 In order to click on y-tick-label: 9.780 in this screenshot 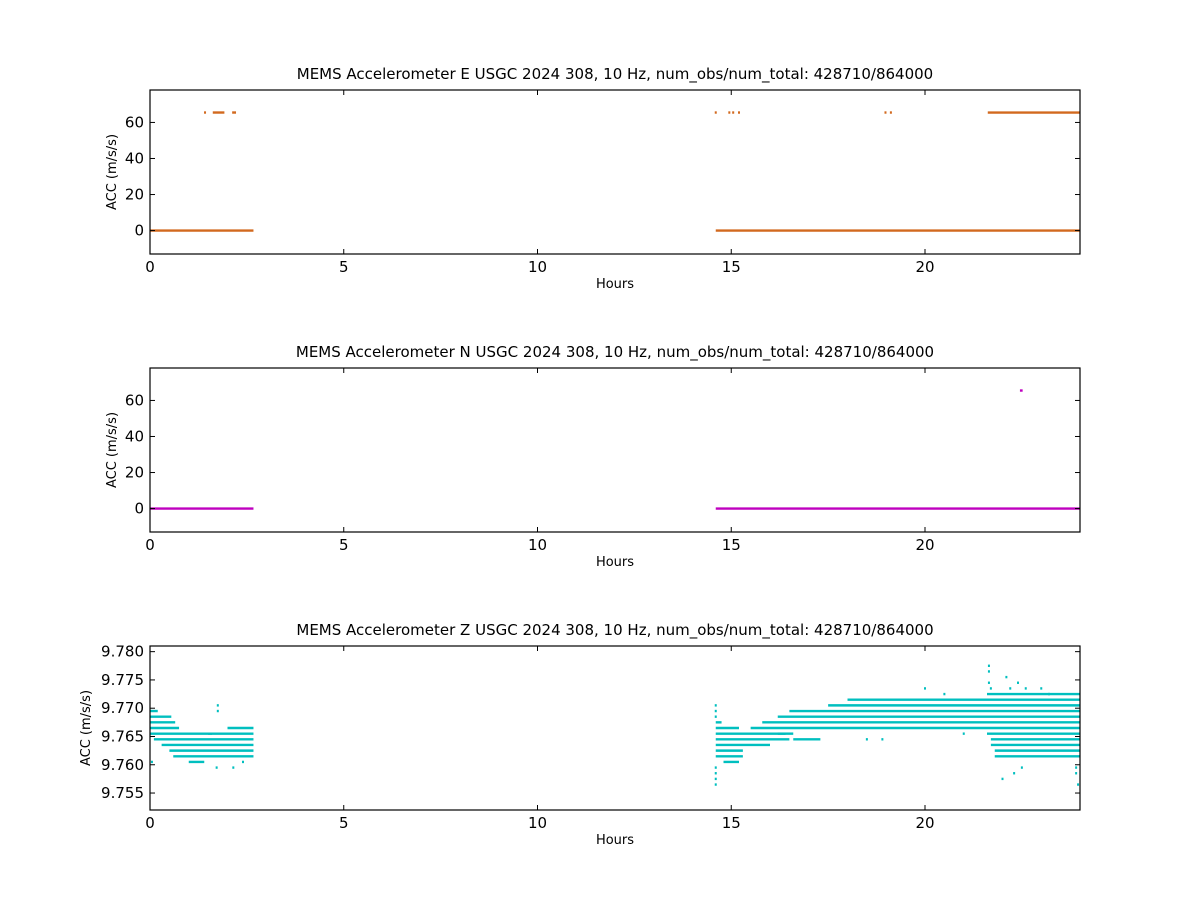, I will do `click(122, 652)`.